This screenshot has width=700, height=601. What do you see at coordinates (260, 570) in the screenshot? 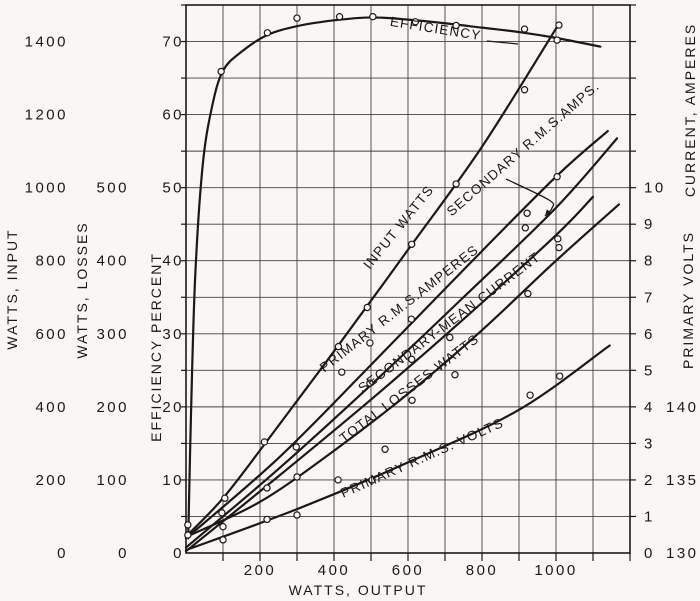
I see `x-tick-label: 200` at bounding box center [260, 570].